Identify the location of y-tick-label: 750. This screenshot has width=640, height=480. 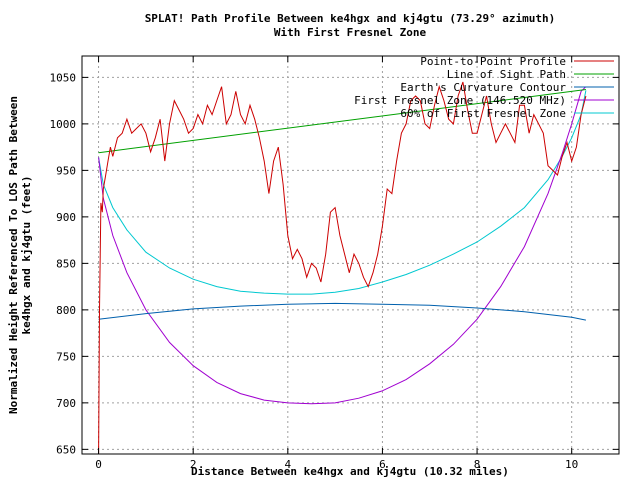
(66, 356).